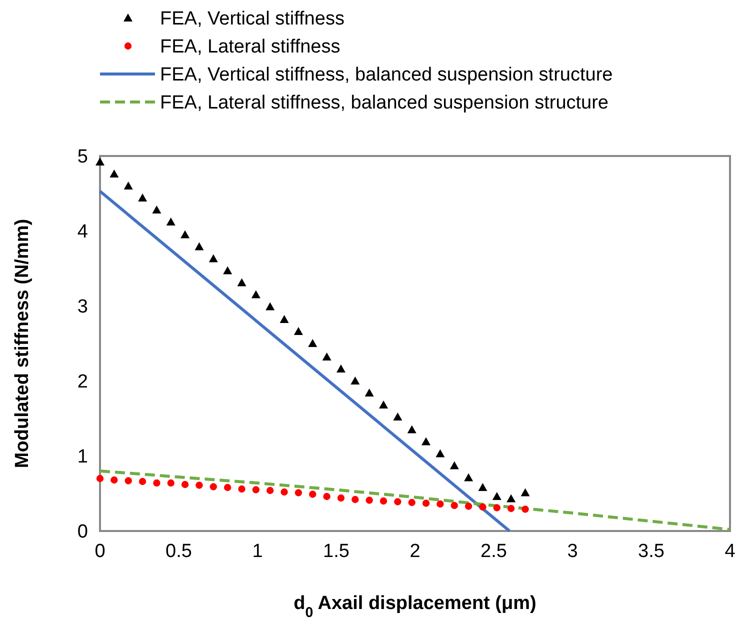 This screenshot has height=621, width=735. I want to click on legend-label: FEA, Vertical stiffness, balanced suspension structure, so click(386, 75).